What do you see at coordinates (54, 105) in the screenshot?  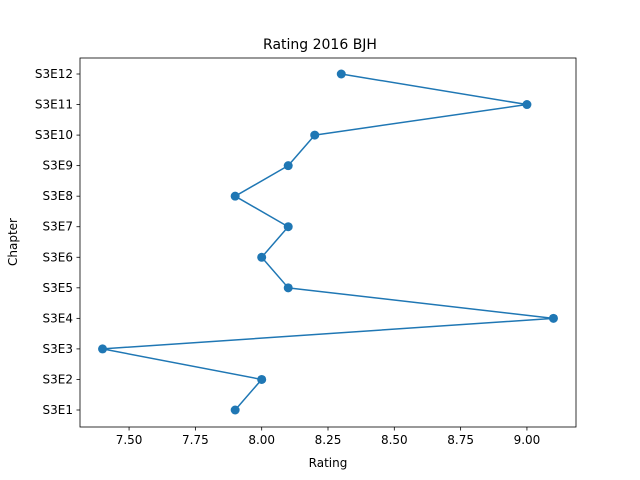 I see `y-tick-label: S3E11` at bounding box center [54, 105].